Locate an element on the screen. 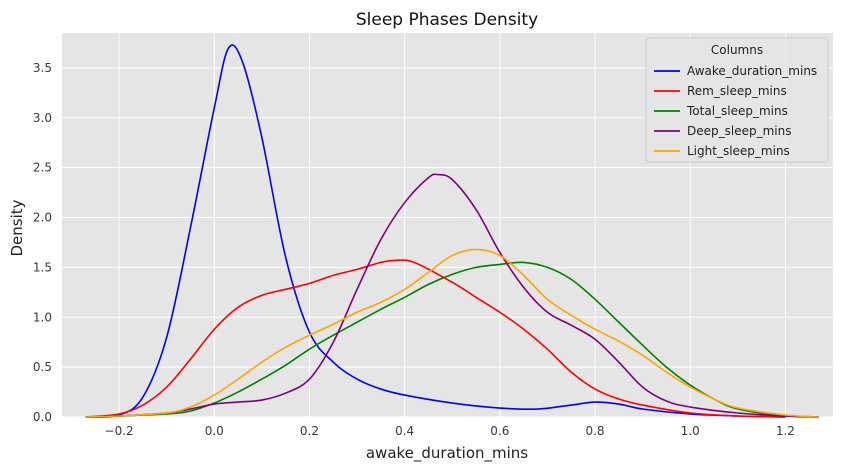 The height and width of the screenshot is (470, 844). legend-item-rem-sleep-mins: Rem_sleep_mins is located at coordinates (720, 91).